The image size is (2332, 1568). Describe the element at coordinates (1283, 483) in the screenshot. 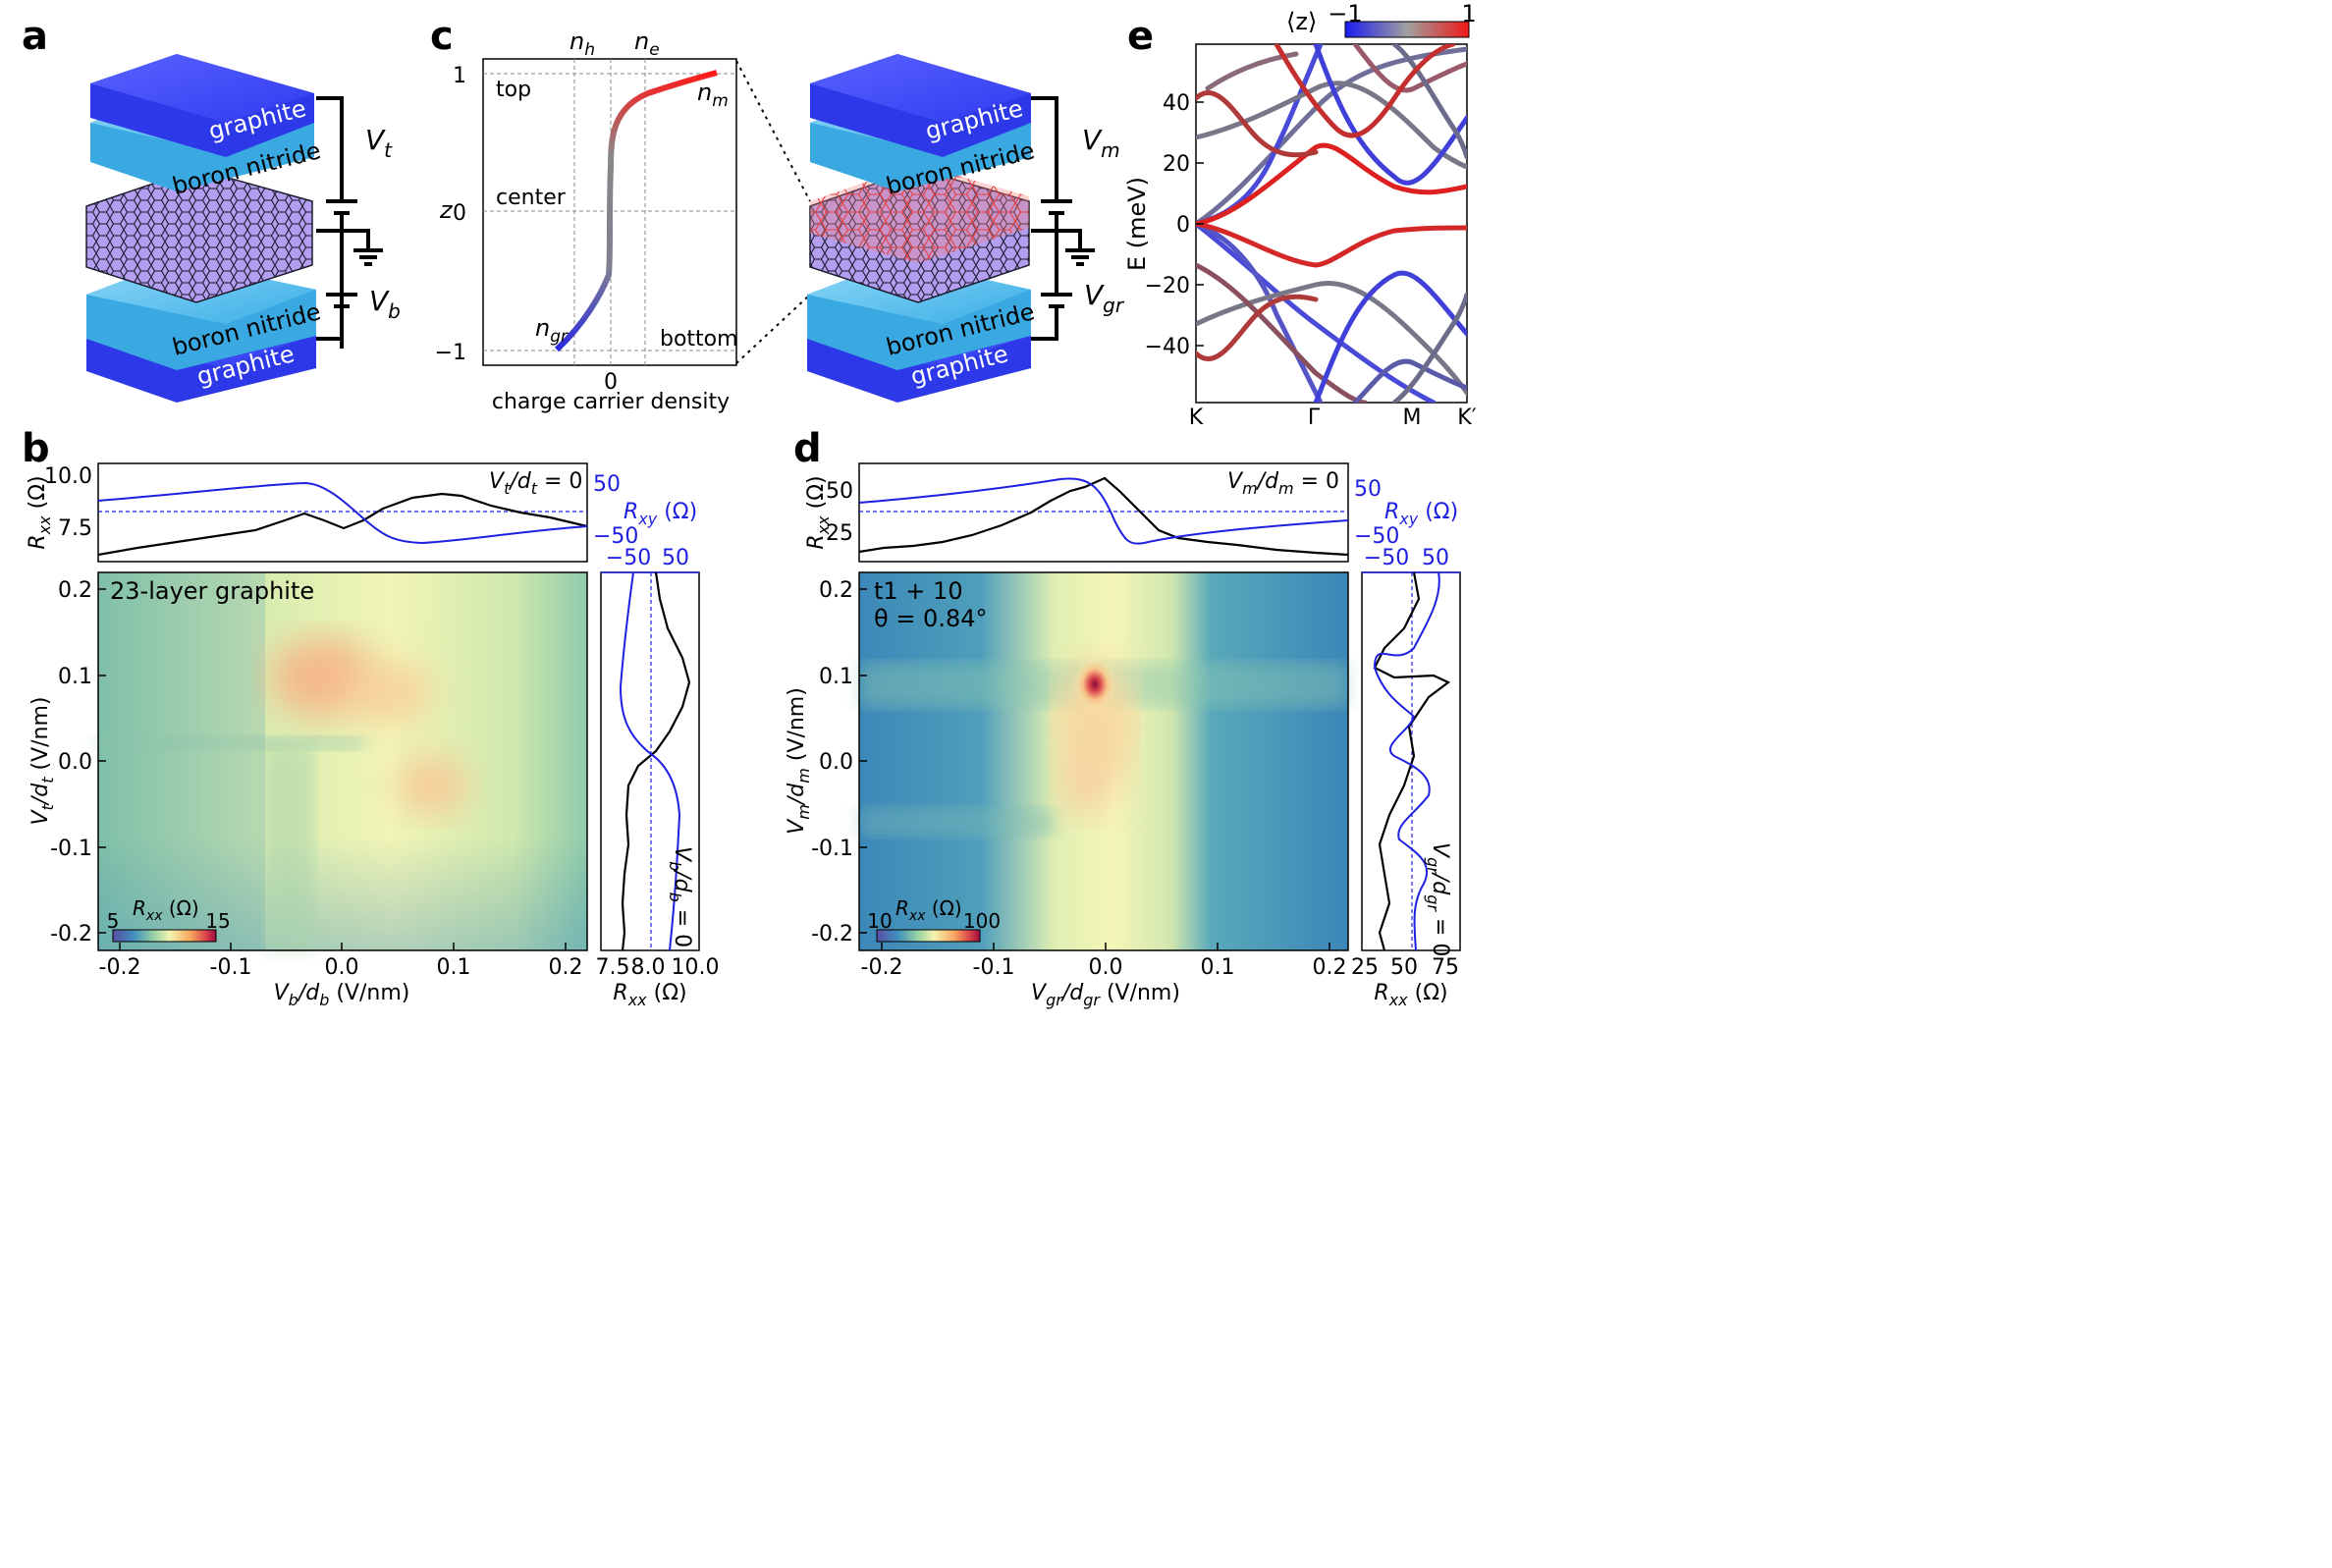

I see `d-top-annotation: Vm/dm = 0` at that location.